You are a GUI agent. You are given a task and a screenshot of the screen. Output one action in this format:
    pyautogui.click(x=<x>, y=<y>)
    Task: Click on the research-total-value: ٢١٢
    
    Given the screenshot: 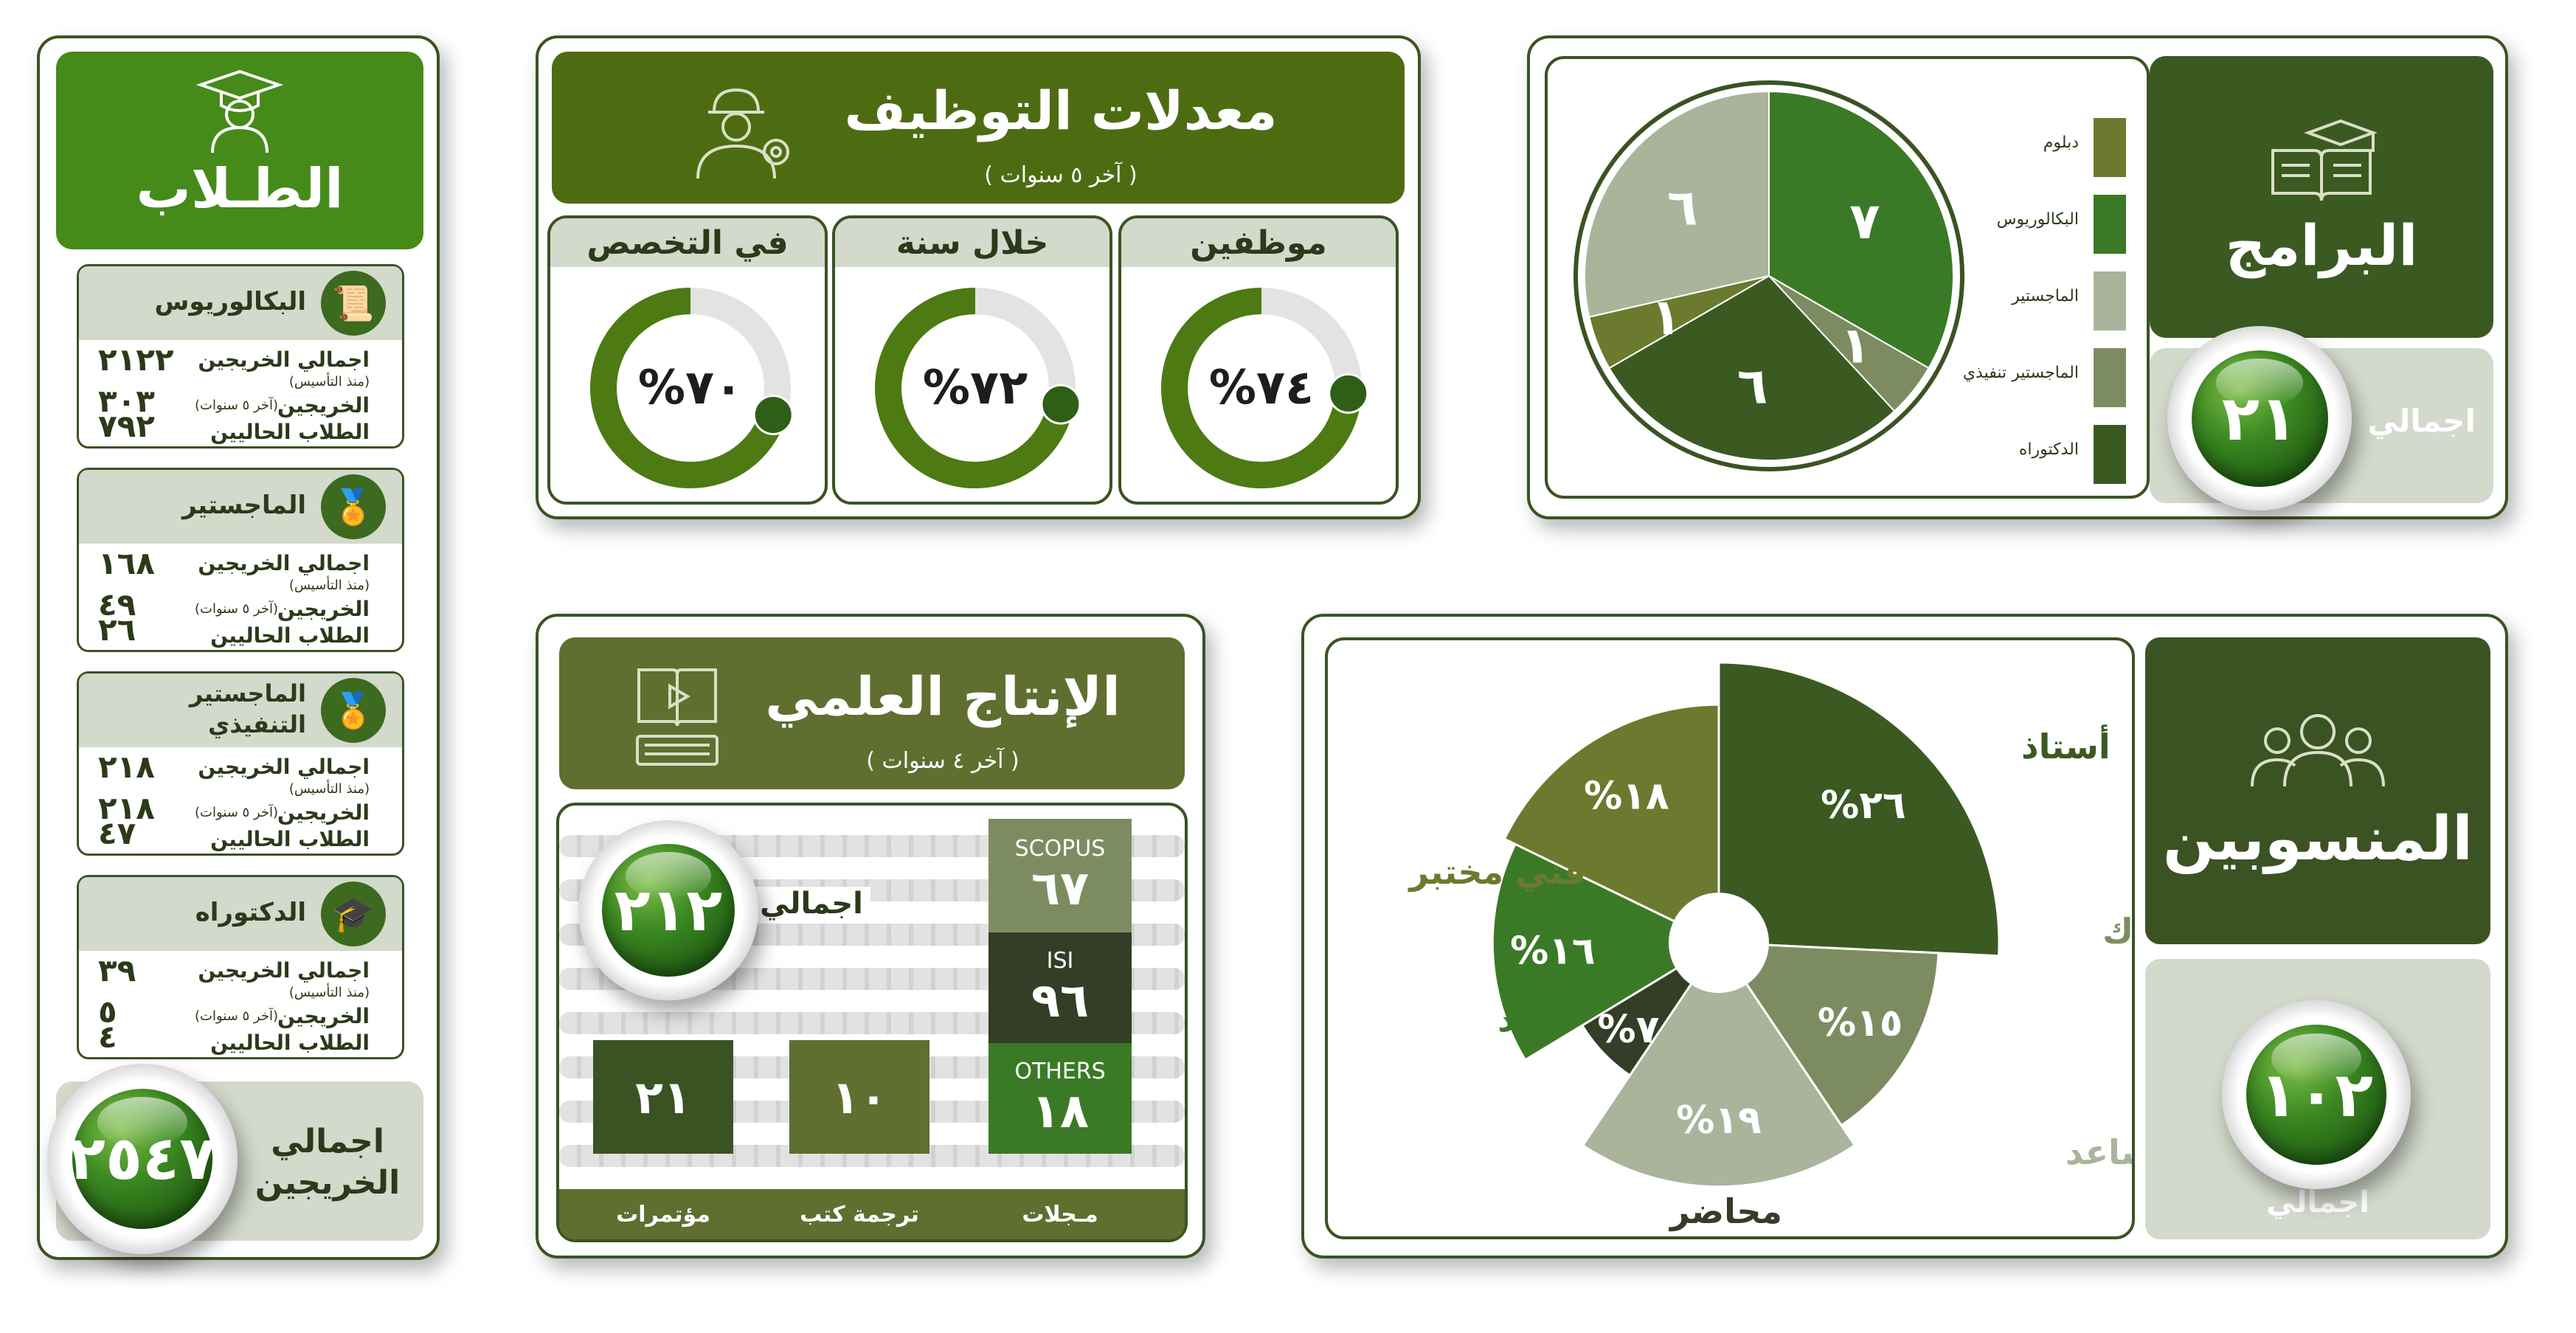 What is the action you would take?
    pyautogui.click(x=668, y=910)
    